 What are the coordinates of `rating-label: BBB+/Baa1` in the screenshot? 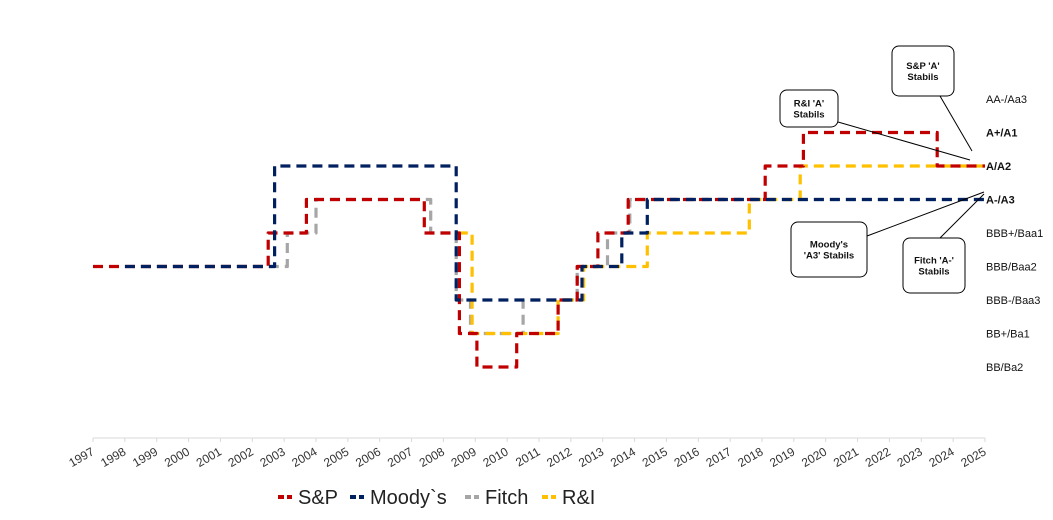 It's located at (1014, 234).